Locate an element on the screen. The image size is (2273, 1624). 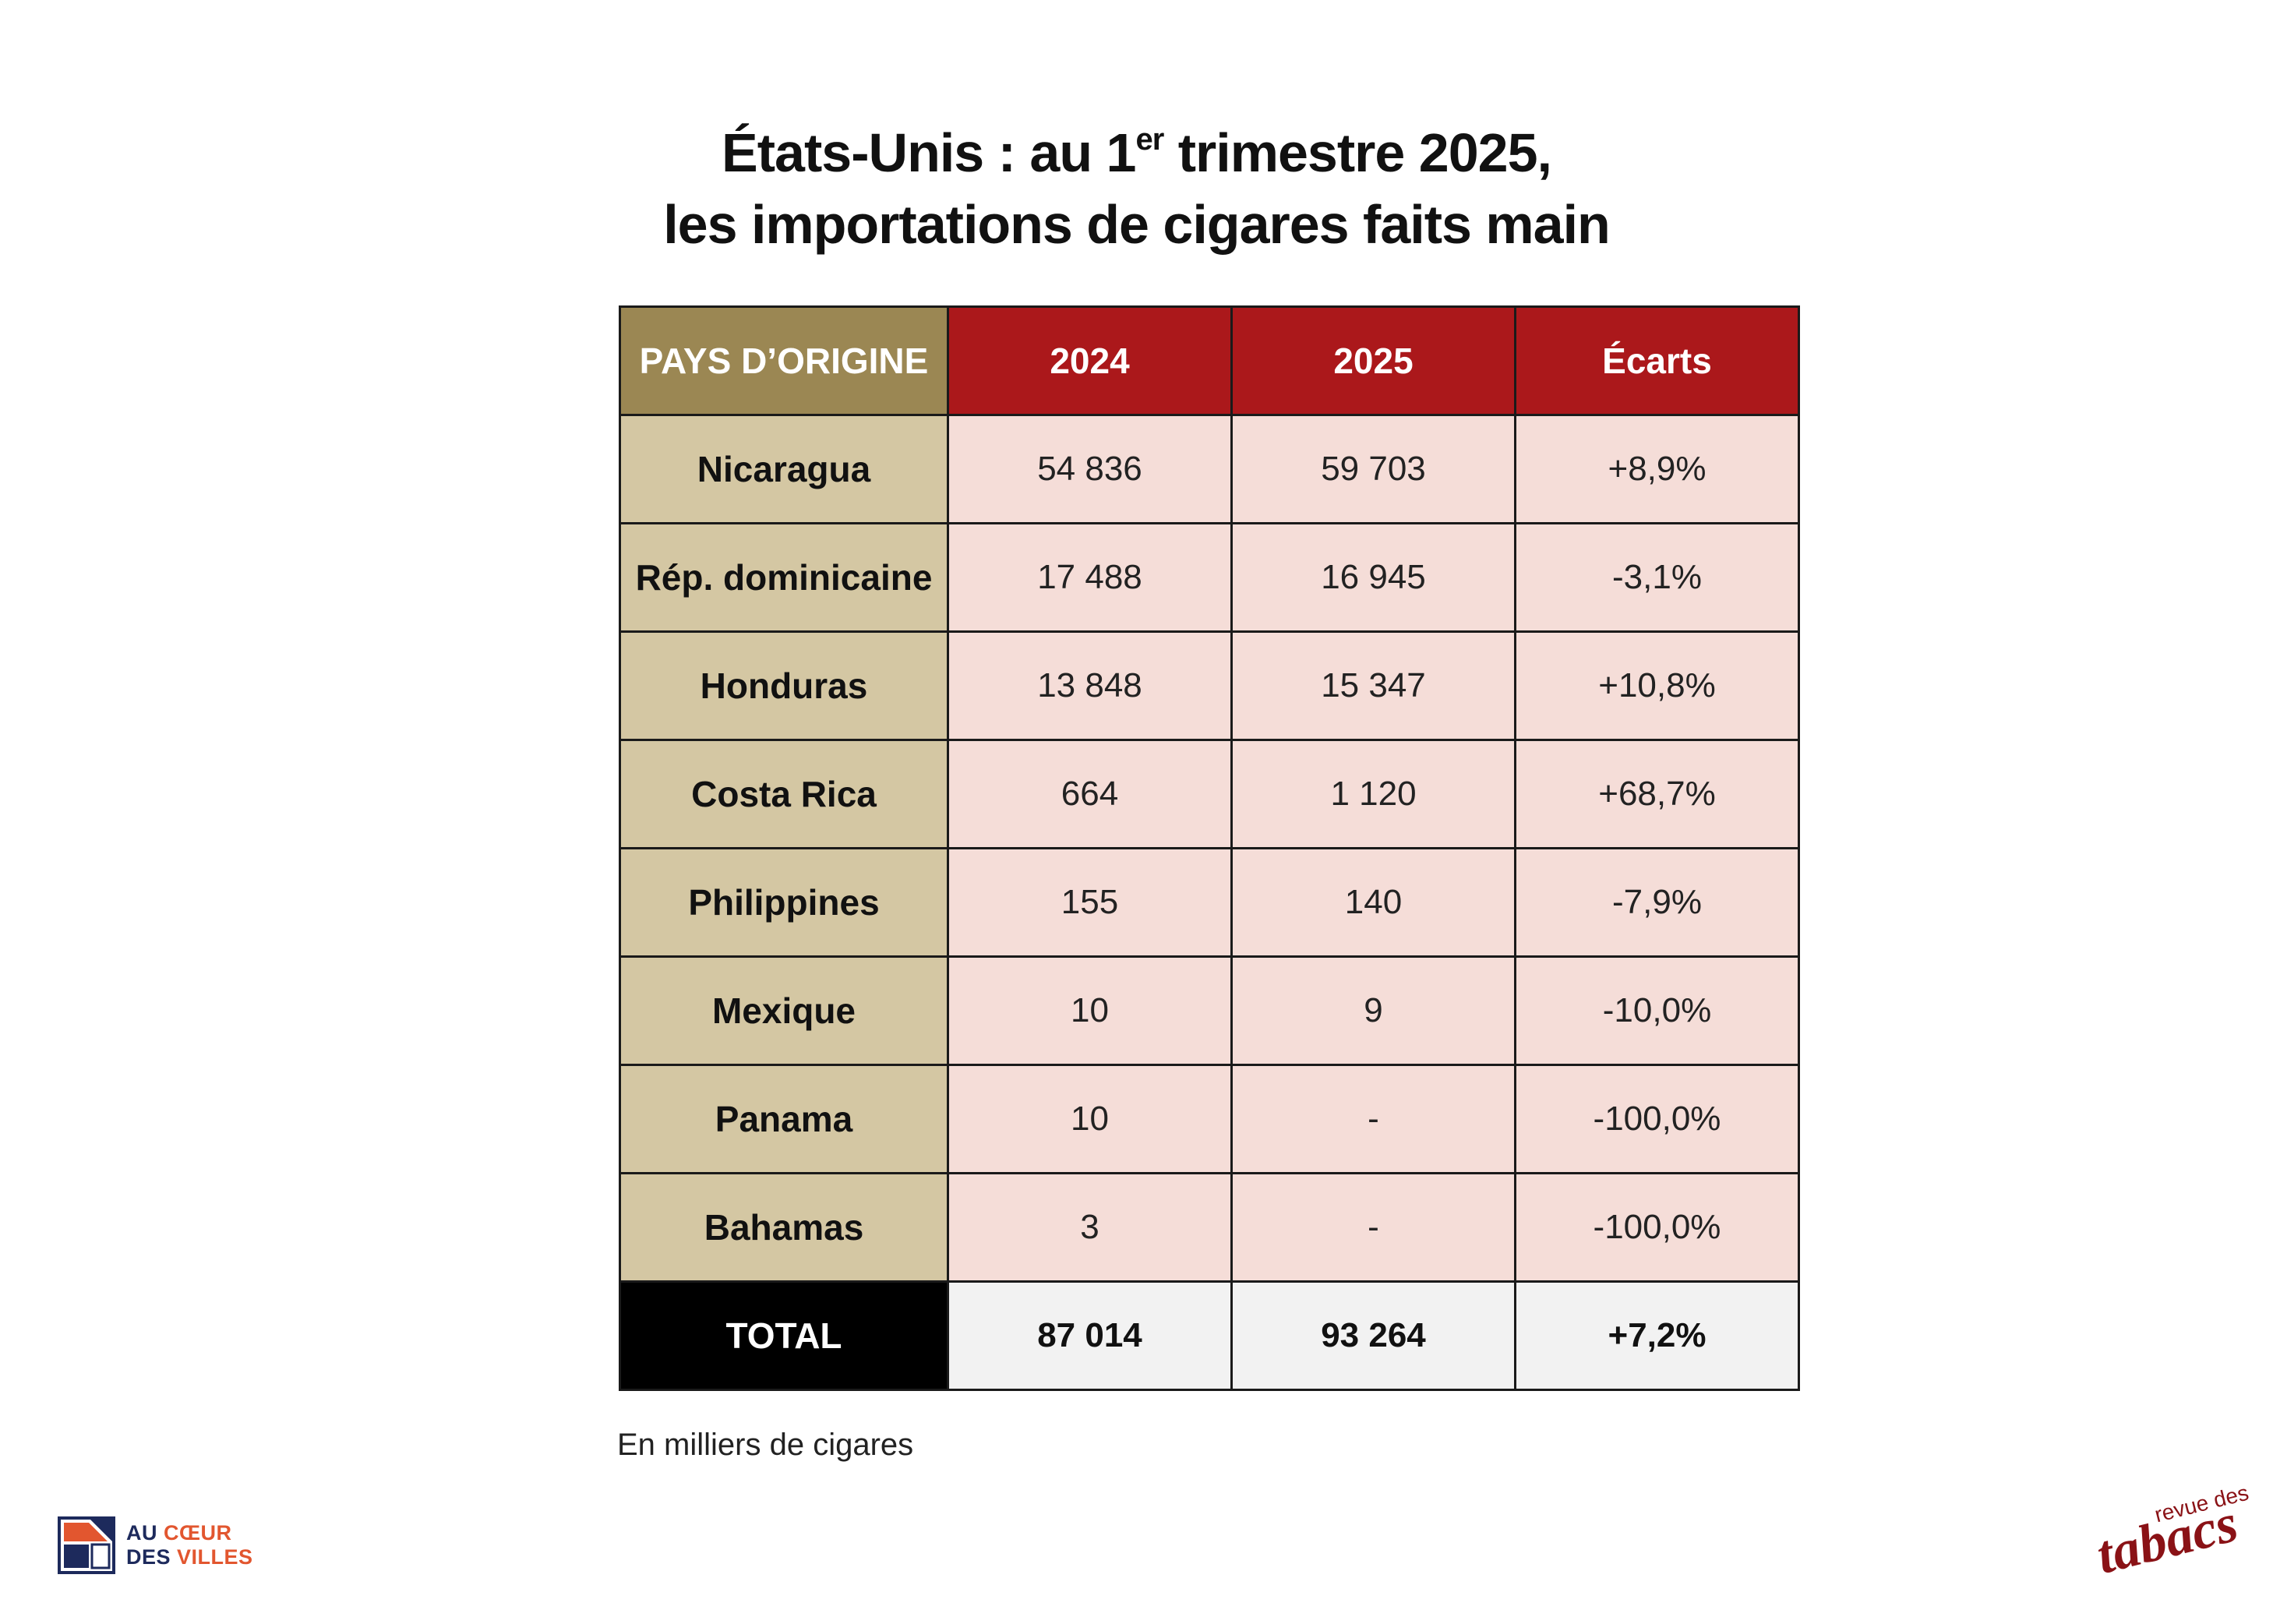
table-row: Mexique 10 9 -10,0% is located at coordinates (1209, 1010).